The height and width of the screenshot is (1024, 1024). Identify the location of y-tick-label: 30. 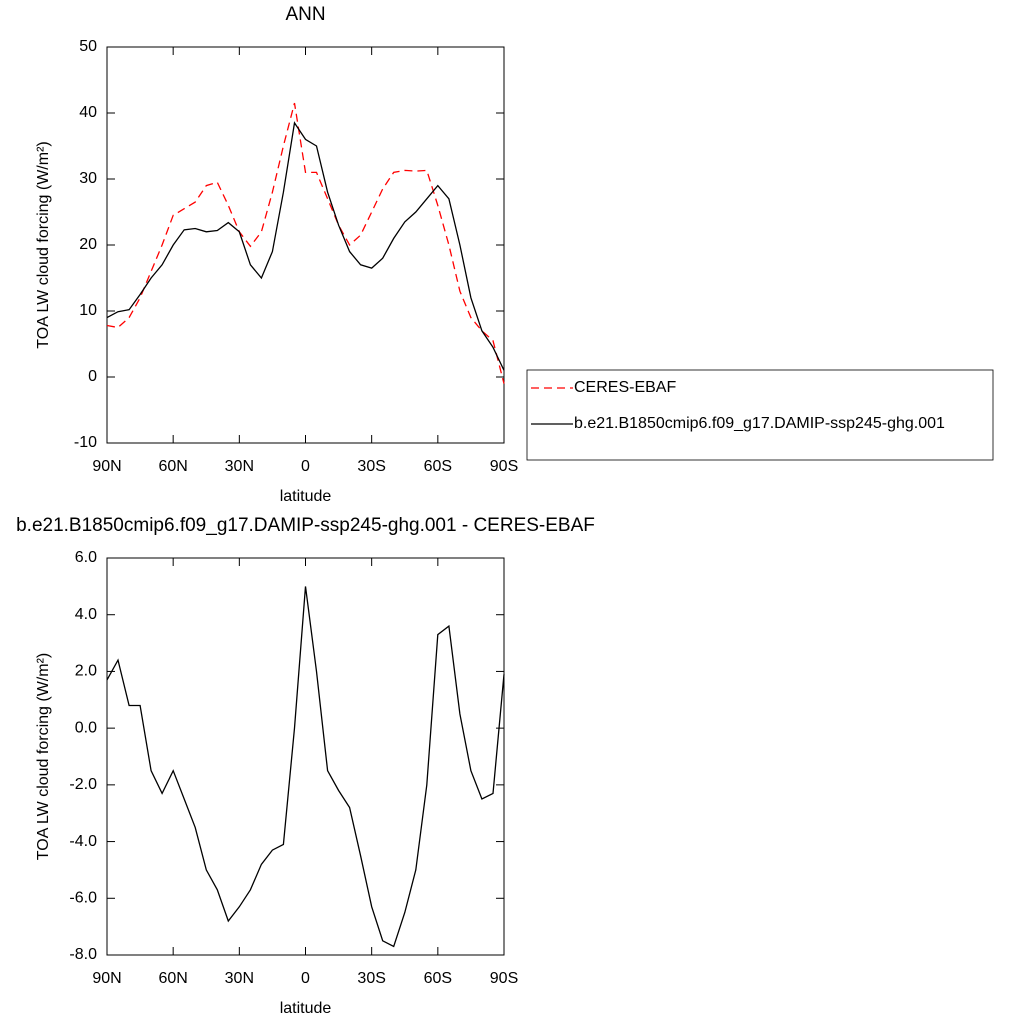
(88, 178).